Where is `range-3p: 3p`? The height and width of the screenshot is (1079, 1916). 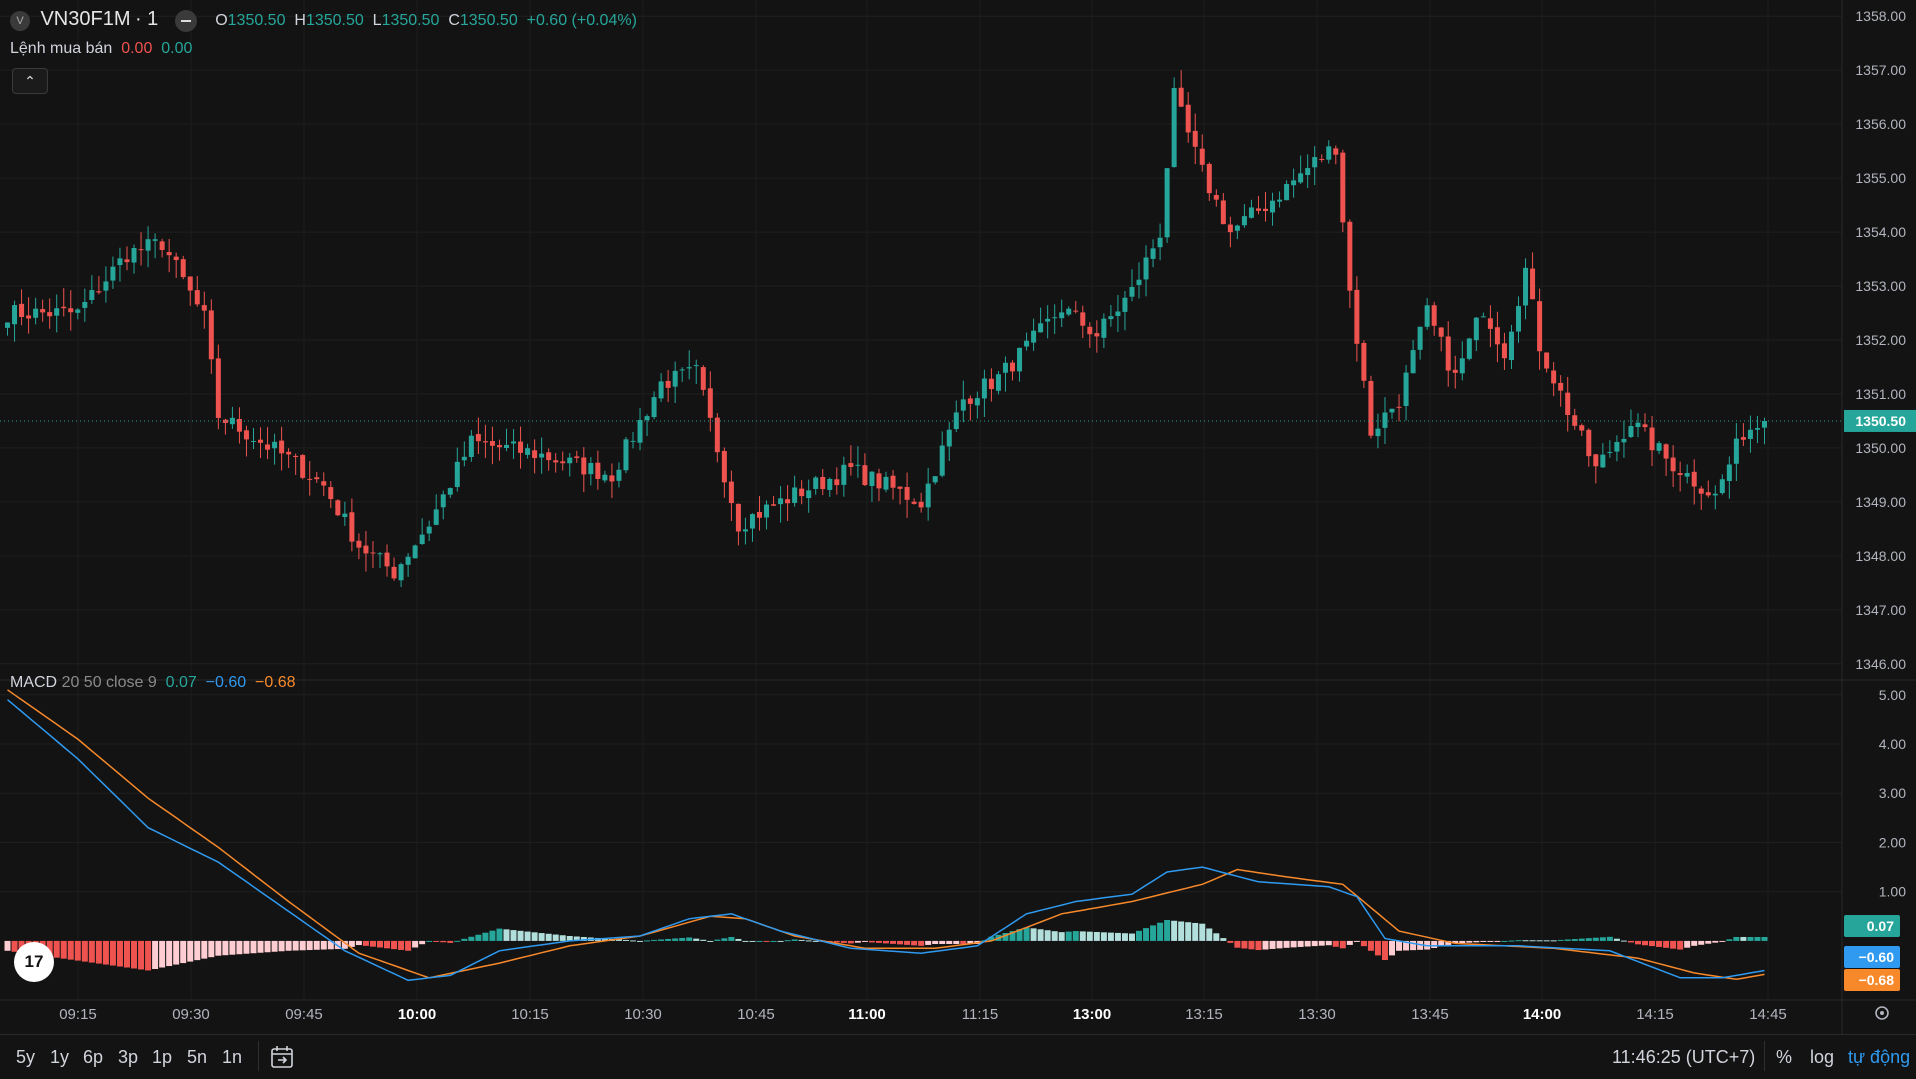
range-3p: 3p is located at coordinates (128, 1057).